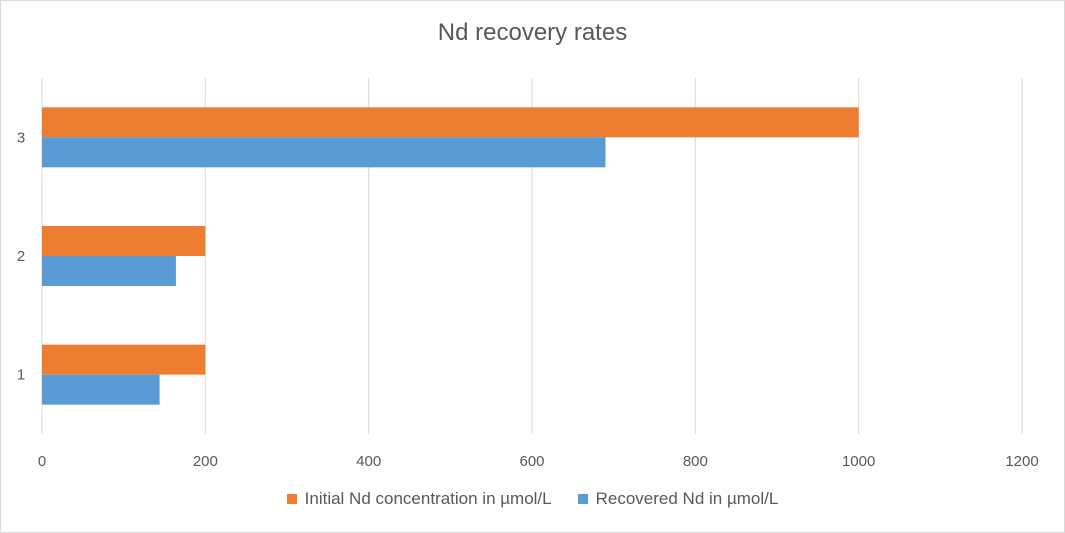 The width and height of the screenshot is (1065, 533). What do you see at coordinates (21, 375) in the screenshot?
I see `y-tick-label: 1` at bounding box center [21, 375].